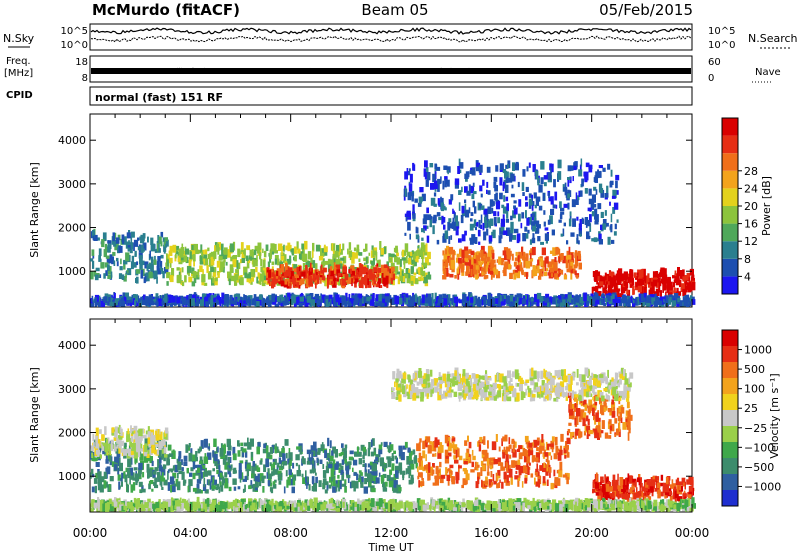 The height and width of the screenshot is (558, 800). What do you see at coordinates (730, 180) in the screenshot?
I see `colorbar-cell` at bounding box center [730, 180].